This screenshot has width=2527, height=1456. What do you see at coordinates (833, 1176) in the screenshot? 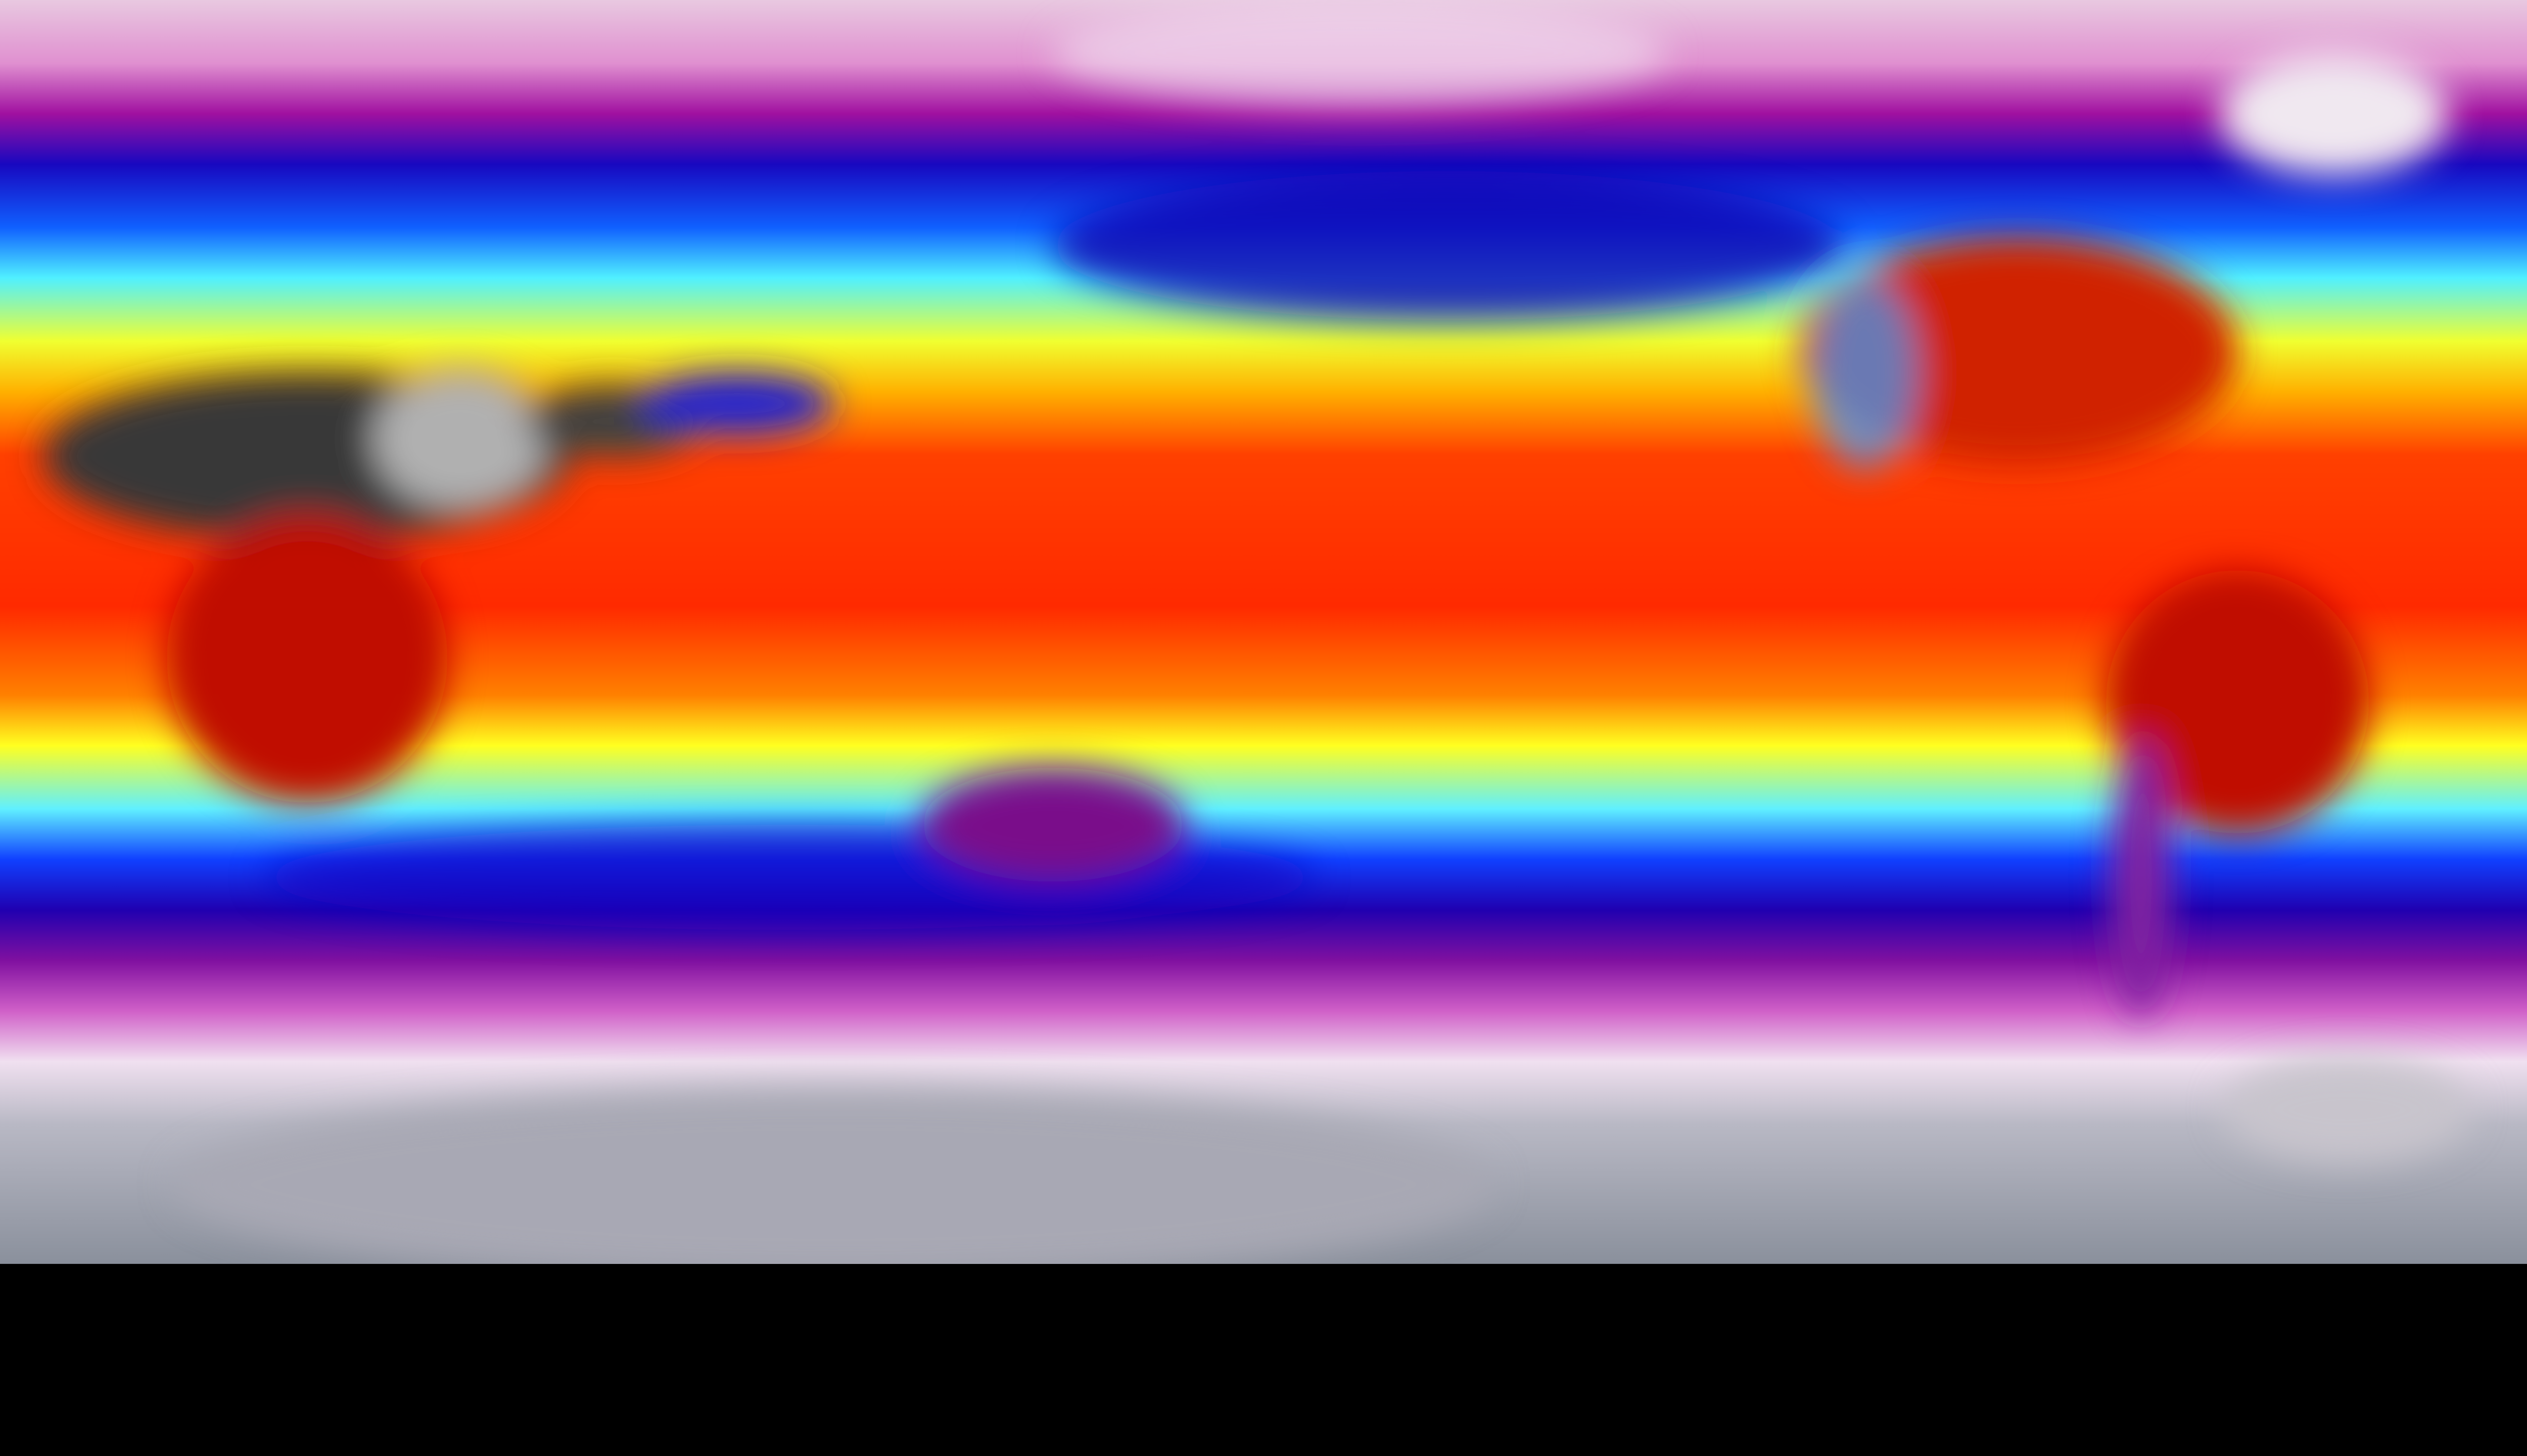
I see `antarctica-east` at bounding box center [833, 1176].